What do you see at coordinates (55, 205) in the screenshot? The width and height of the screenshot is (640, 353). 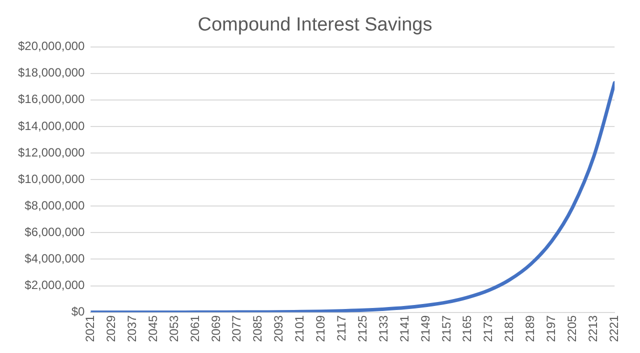 I see `y-tick-label: $8,000,000` at bounding box center [55, 205].